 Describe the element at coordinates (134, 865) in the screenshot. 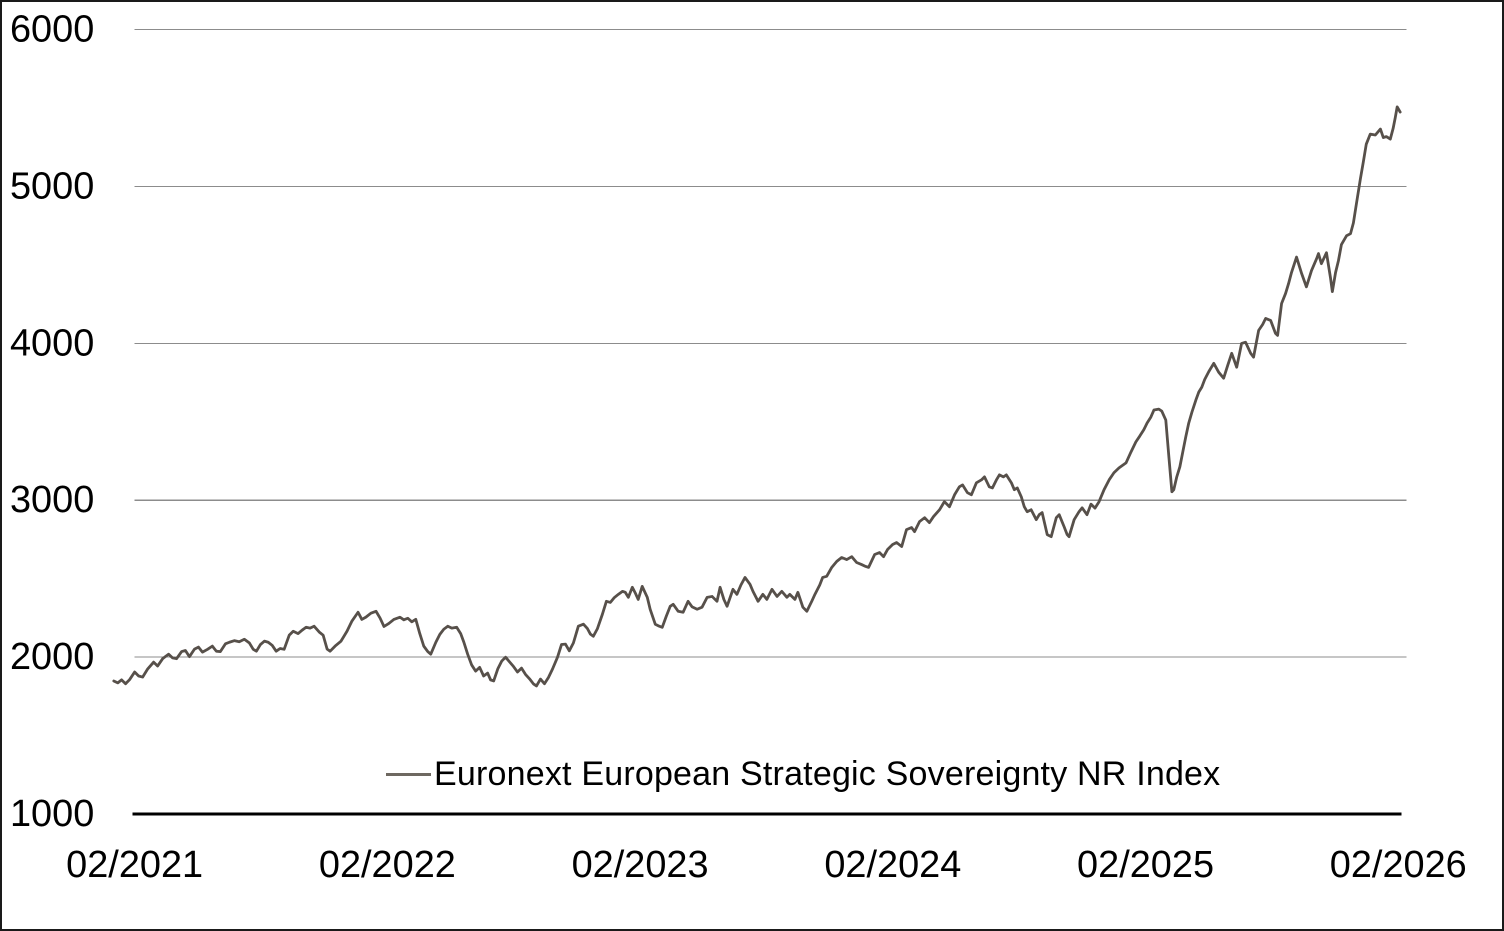

I see `x-tick-label: 02/2021` at that location.